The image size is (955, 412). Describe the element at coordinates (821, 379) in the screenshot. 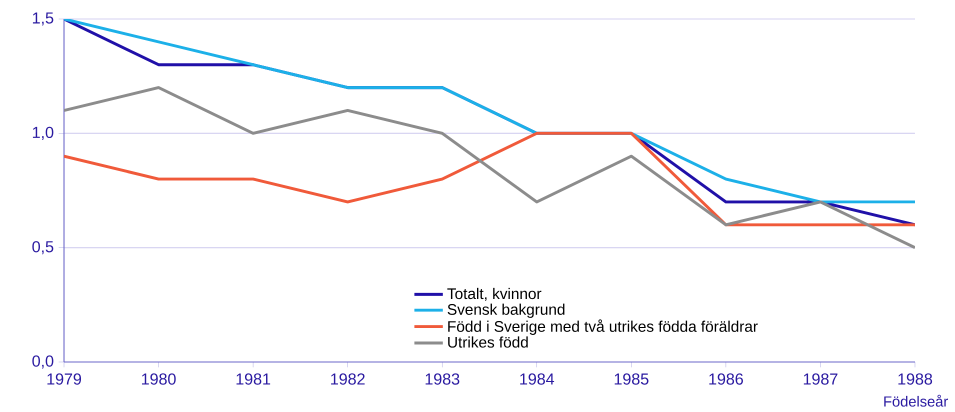

I see `x-tick-label: 1987` at that location.